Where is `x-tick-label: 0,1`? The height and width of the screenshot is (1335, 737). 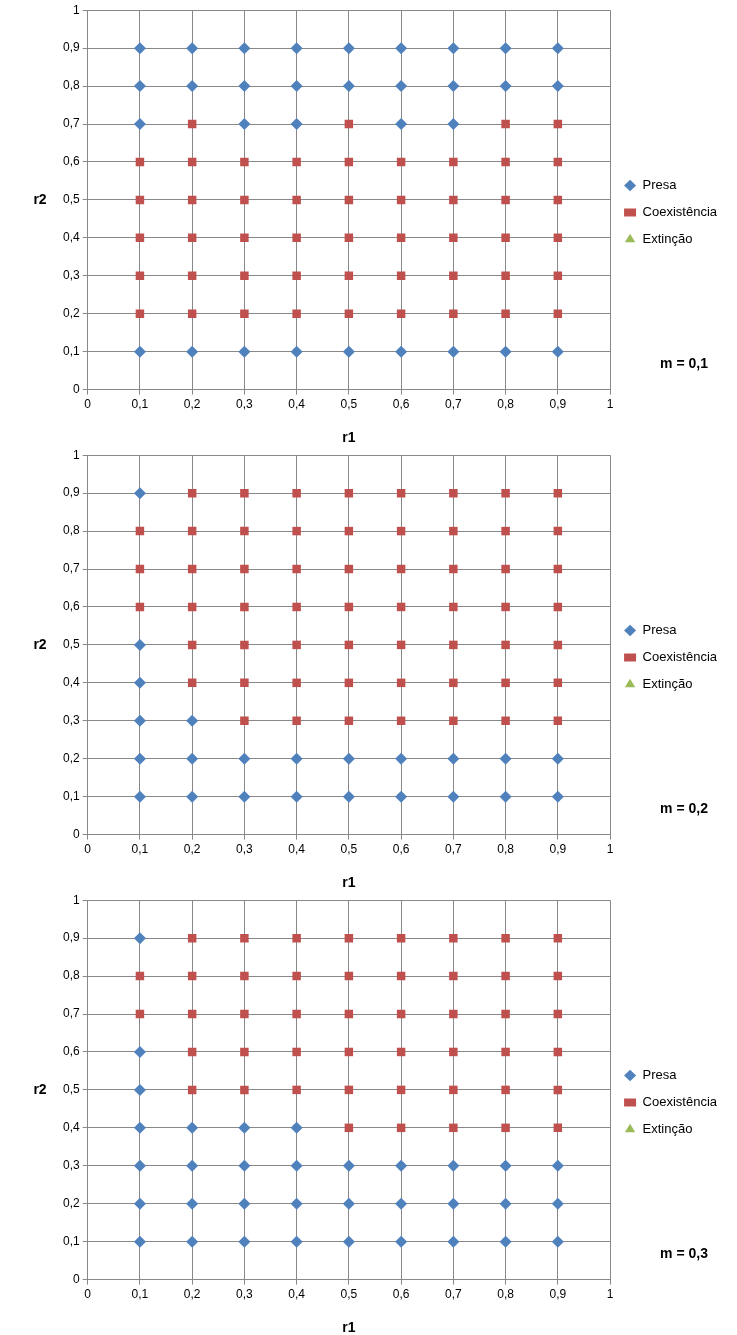
x-tick-label: 0,1 is located at coordinates (140, 404).